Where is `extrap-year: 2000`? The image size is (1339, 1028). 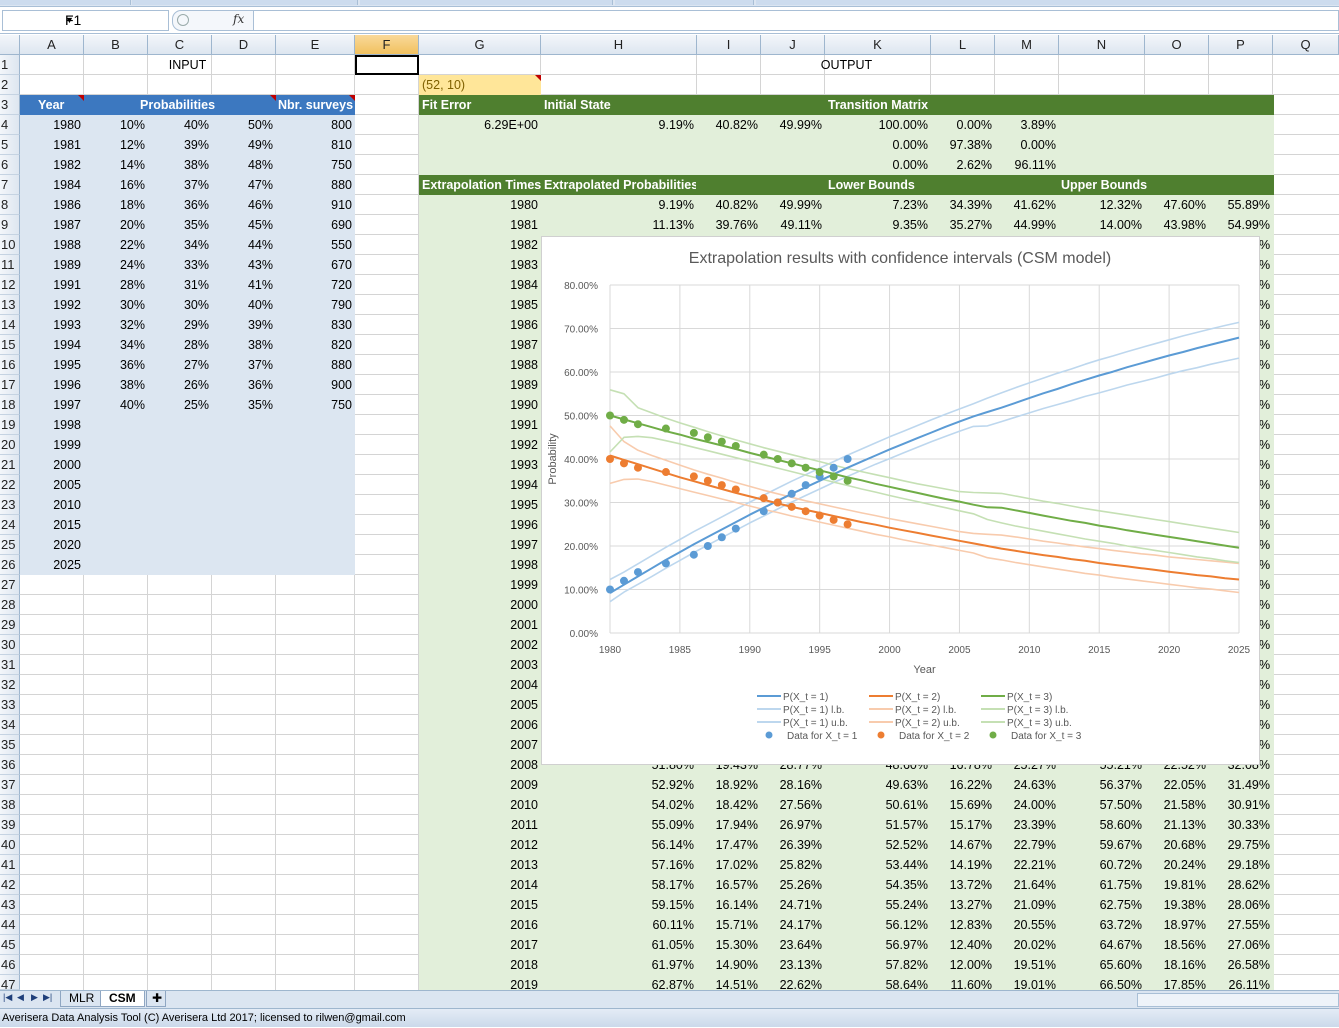
extrap-year: 2000 is located at coordinates (524, 605).